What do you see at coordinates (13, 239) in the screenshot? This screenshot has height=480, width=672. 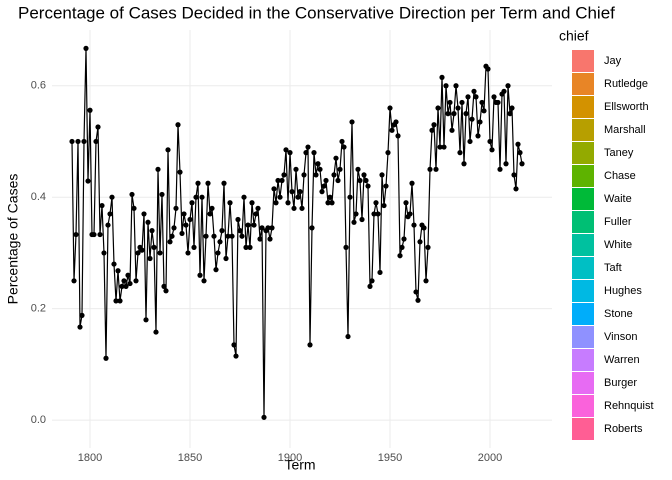 I see `y-axis-label: Percentage of Cases` at bounding box center [13, 239].